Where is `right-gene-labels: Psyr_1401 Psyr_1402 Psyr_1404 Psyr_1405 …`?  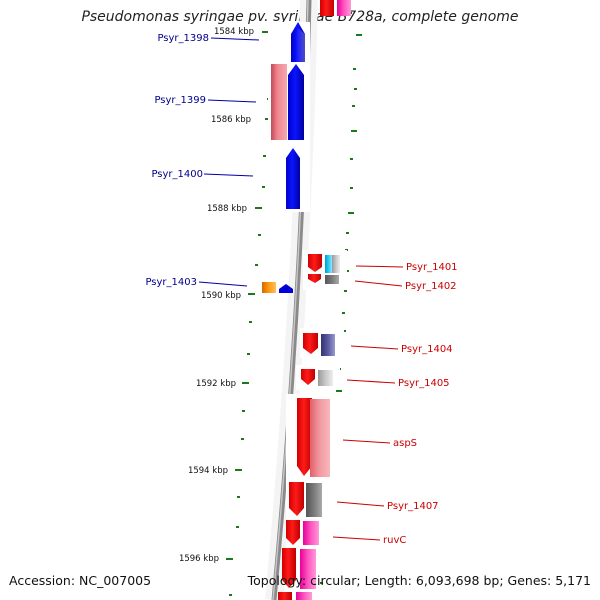
right-gene-labels: Psyr_1401 Psyr_1402 Psyr_1404 Psyr_1405 … is located at coordinates (420, 404).